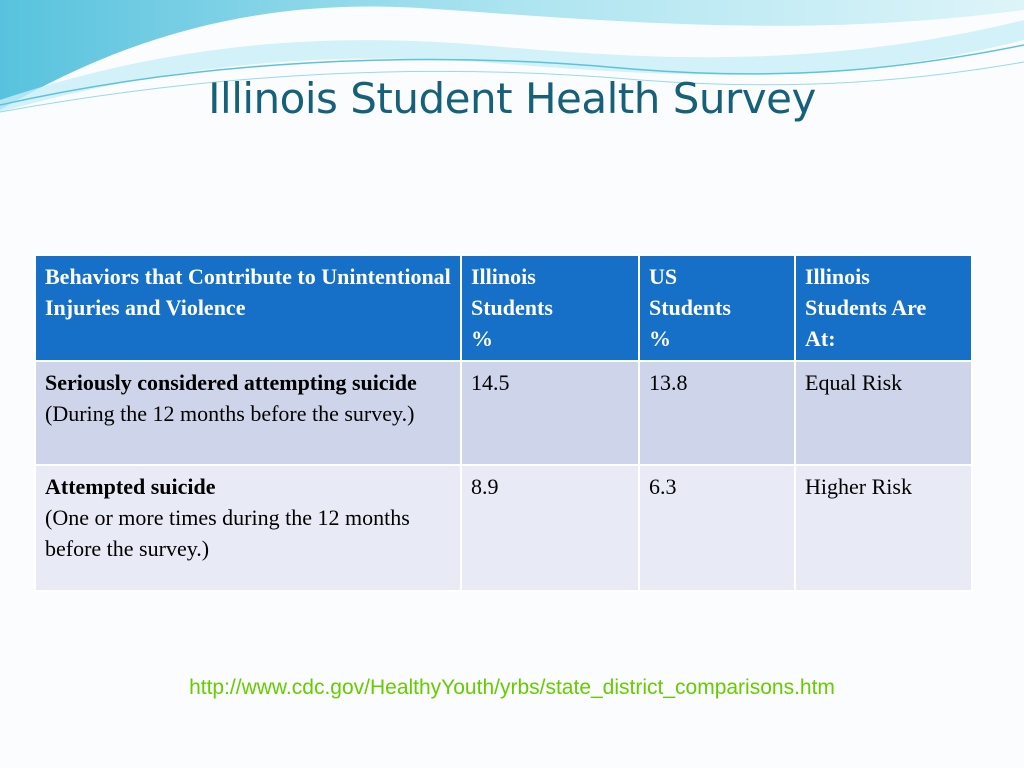 The height and width of the screenshot is (768, 1024). I want to click on risk-cell: Higher Risk, so click(883, 528).